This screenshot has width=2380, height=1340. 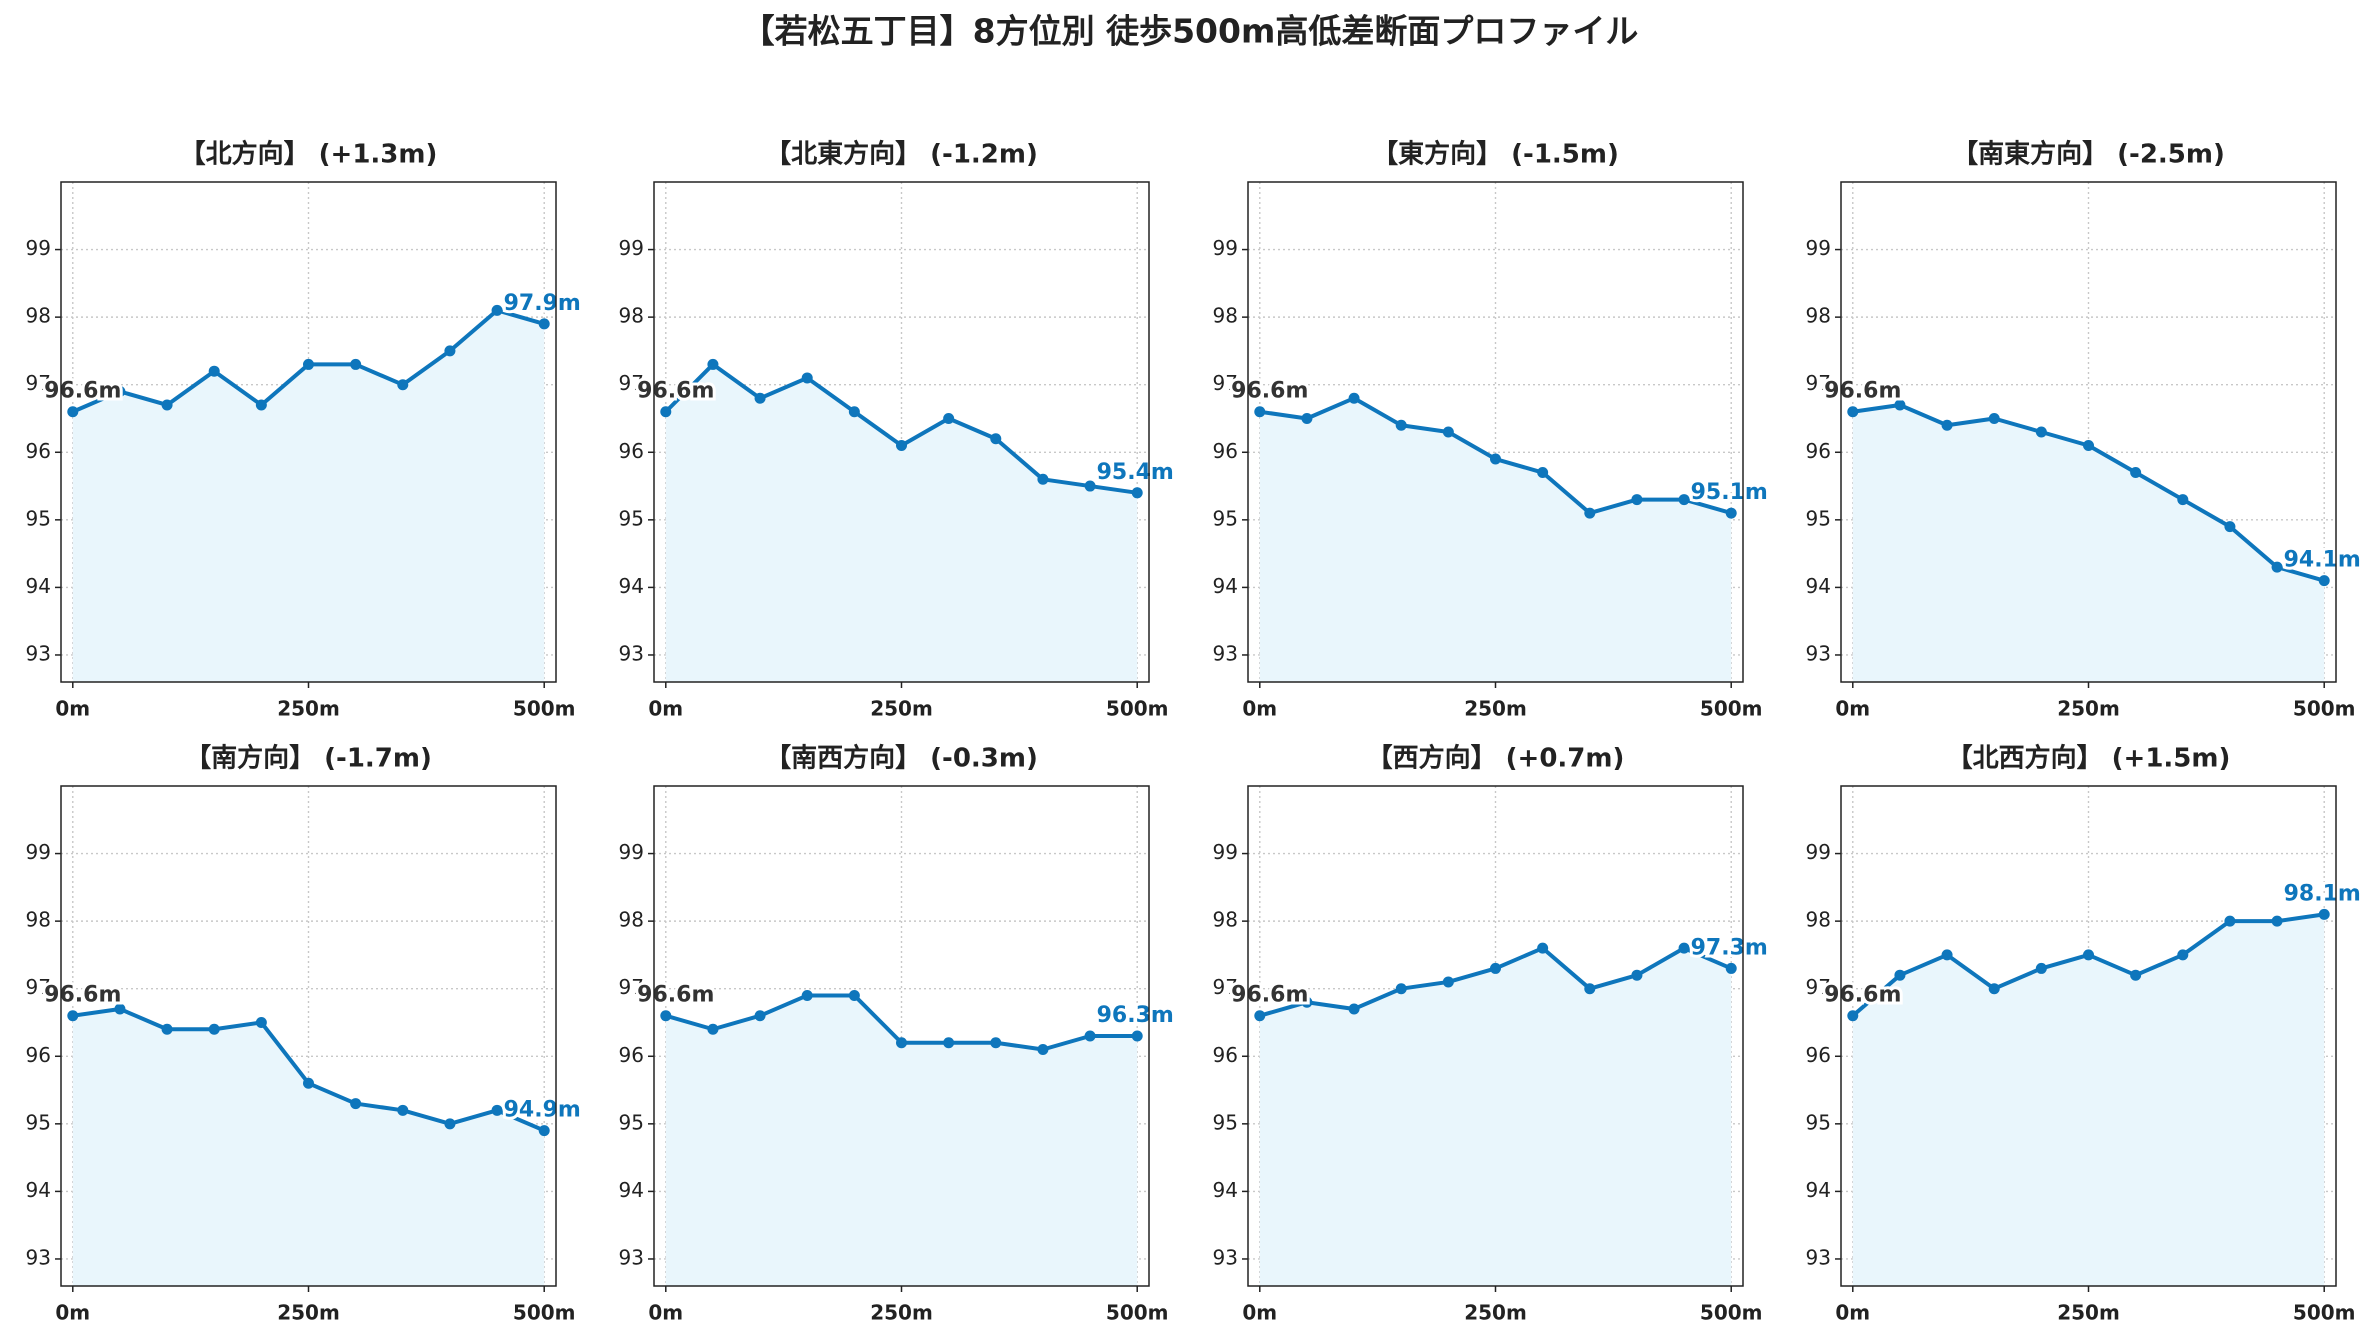 What do you see at coordinates (1190, 31) in the screenshot?
I see `figure-title: 【若松五丁目】8方位別 徒歩500m高低差断面プロファイル` at bounding box center [1190, 31].